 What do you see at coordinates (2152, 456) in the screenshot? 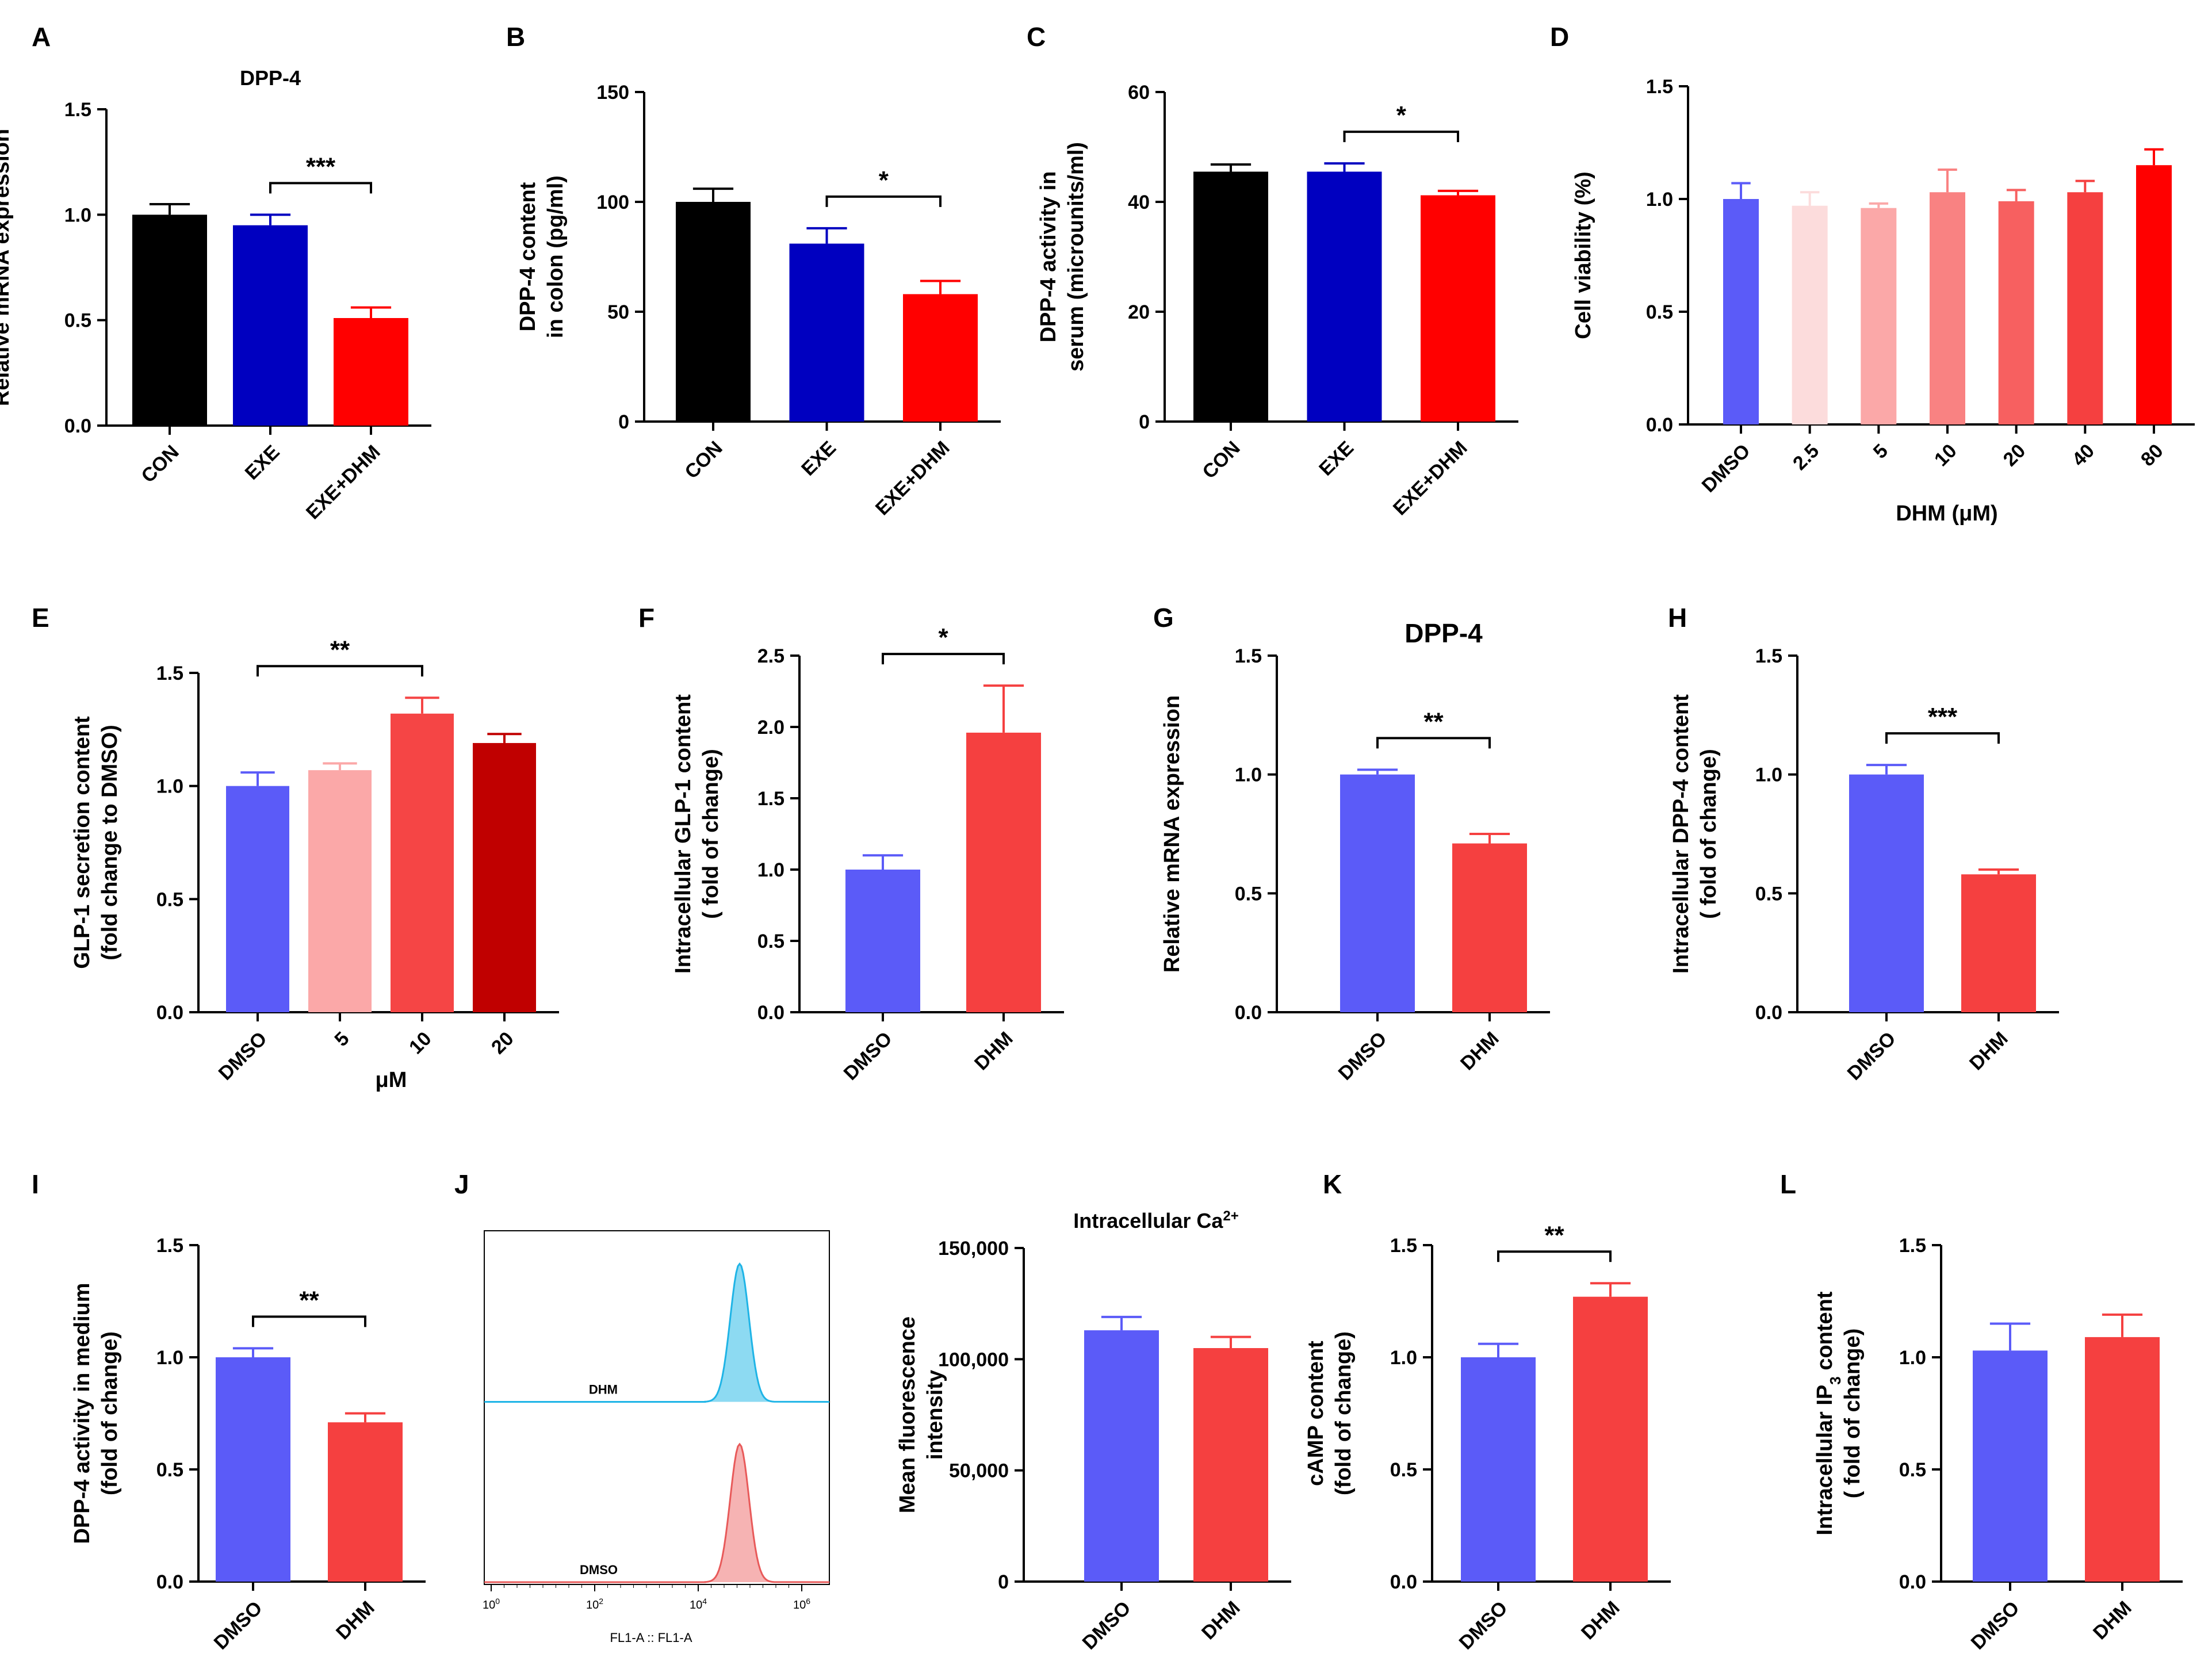
I see `x-tick-label: 80` at bounding box center [2152, 456].